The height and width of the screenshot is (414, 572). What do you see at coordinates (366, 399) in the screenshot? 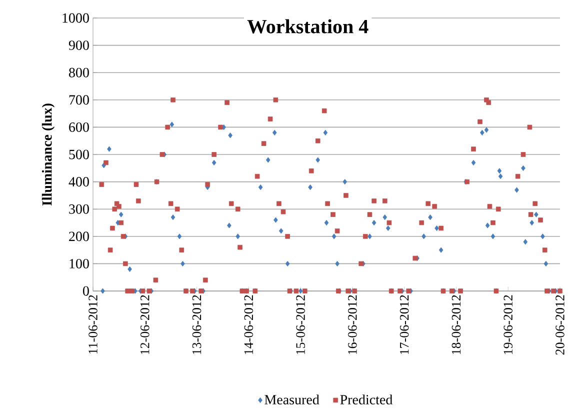
I see `legend-label: Predicted` at bounding box center [366, 399].